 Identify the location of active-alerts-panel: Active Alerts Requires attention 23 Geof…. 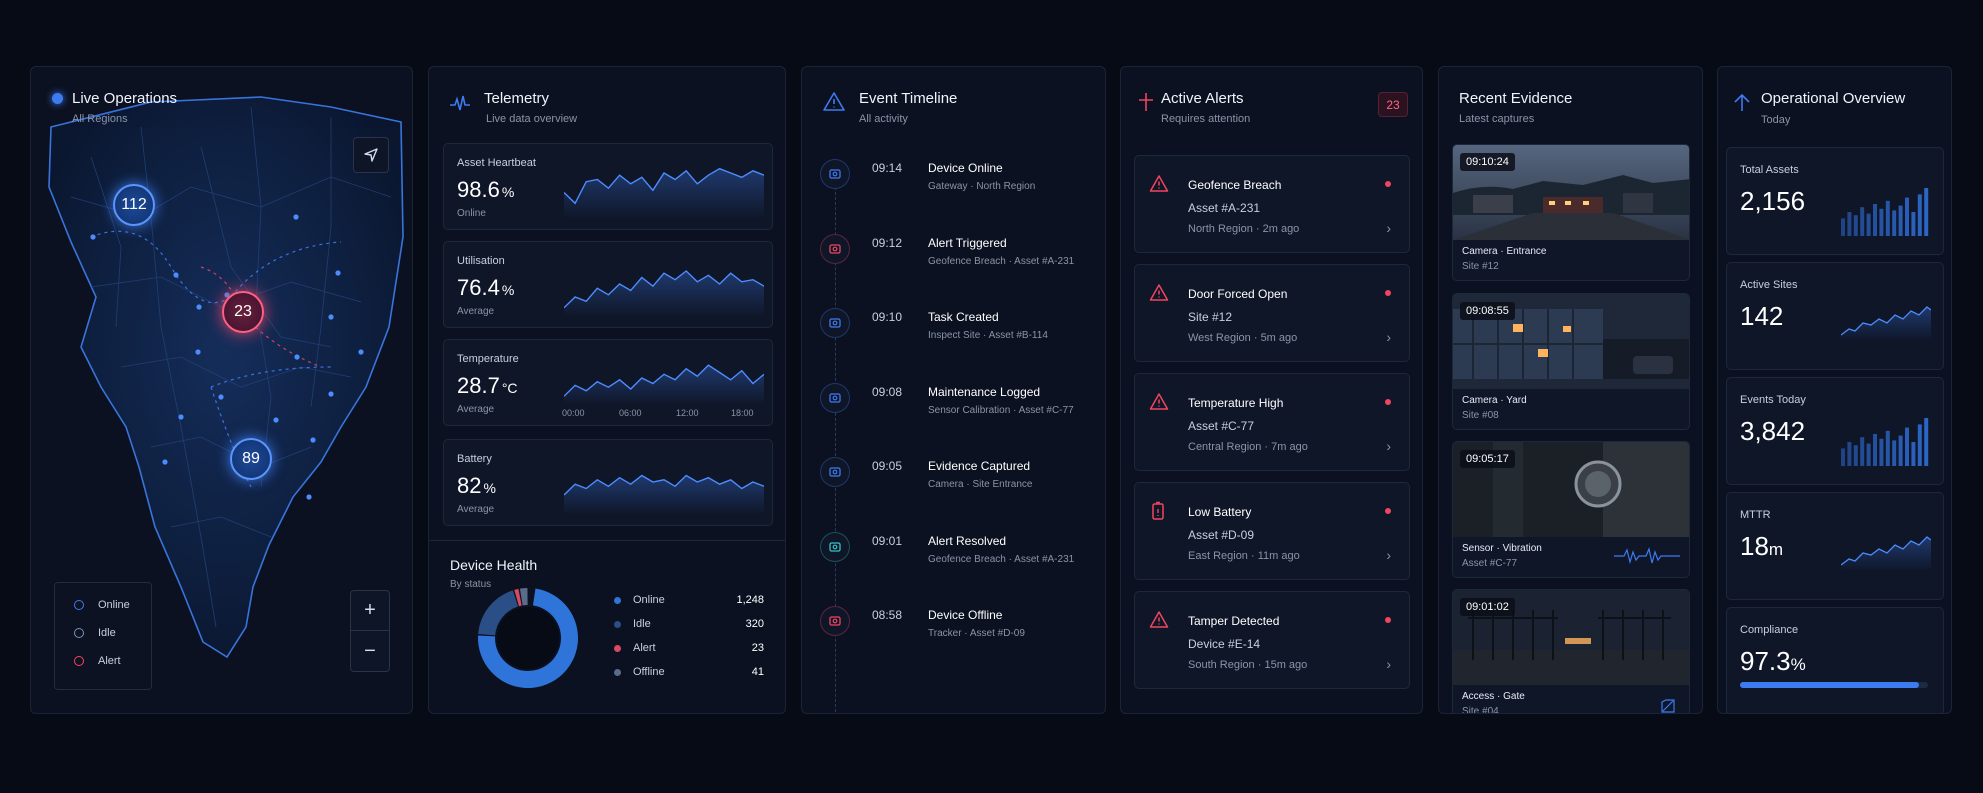
(1271, 390).